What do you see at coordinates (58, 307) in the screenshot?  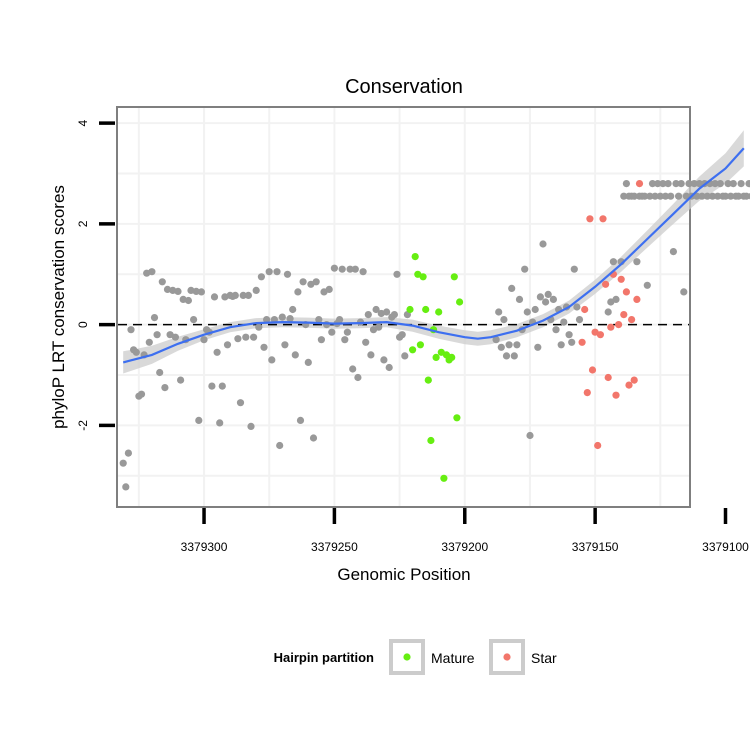 I see `y-axis-title: phyloP LRT conservation scores` at bounding box center [58, 307].